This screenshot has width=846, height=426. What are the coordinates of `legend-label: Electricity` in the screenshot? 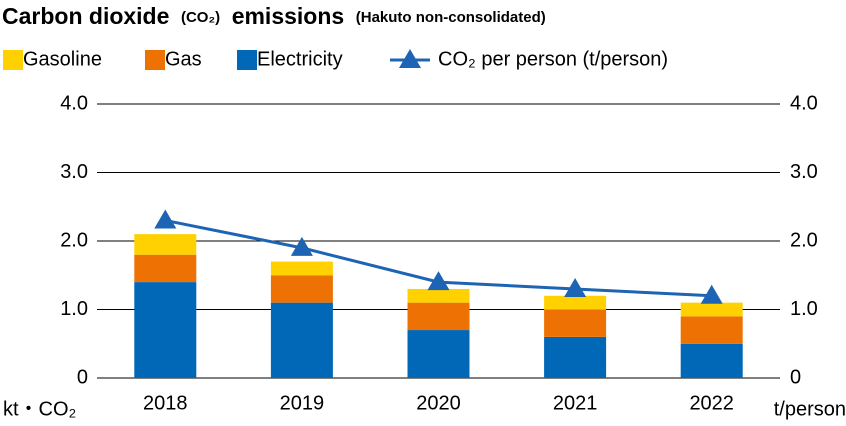 It's located at (300, 59).